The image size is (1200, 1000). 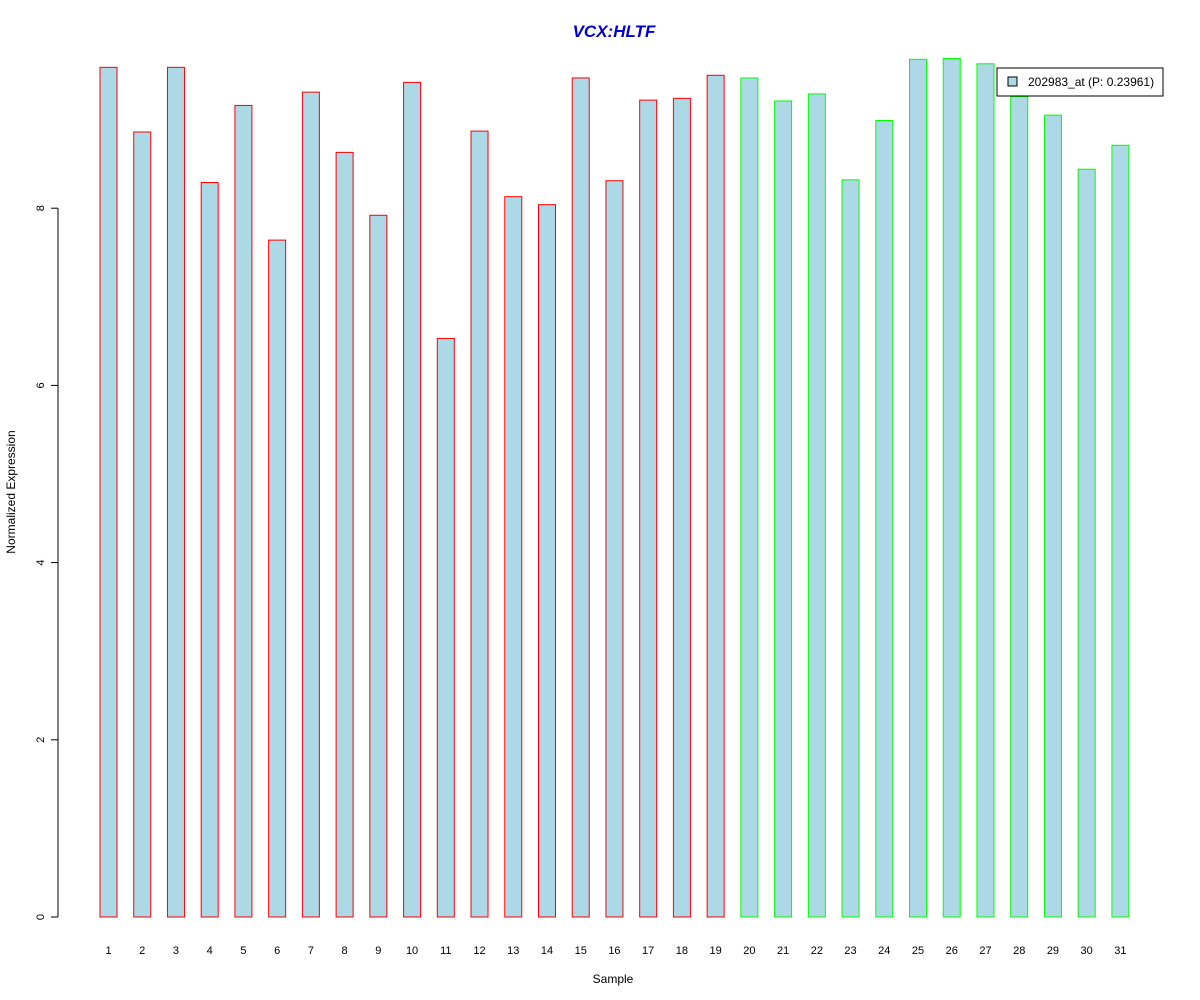 I want to click on x-tick-label: 7, so click(x=311, y=951).